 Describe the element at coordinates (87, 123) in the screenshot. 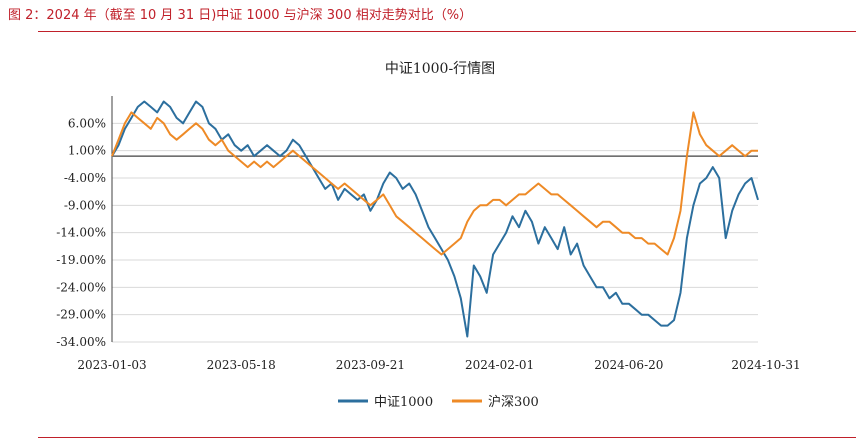

I see `y-tick-label: 6.00%` at that location.